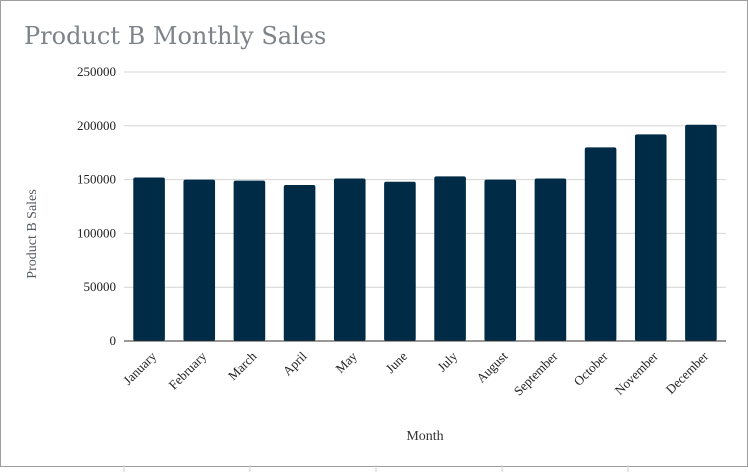 The width and height of the screenshot is (748, 472). What do you see at coordinates (242, 365) in the screenshot?
I see `x-tick-label: March` at bounding box center [242, 365].